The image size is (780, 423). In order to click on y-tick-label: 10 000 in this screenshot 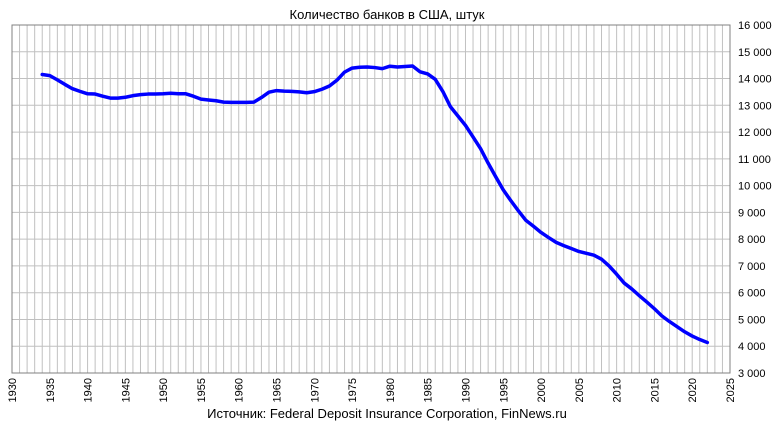, I will do `click(755, 187)`.